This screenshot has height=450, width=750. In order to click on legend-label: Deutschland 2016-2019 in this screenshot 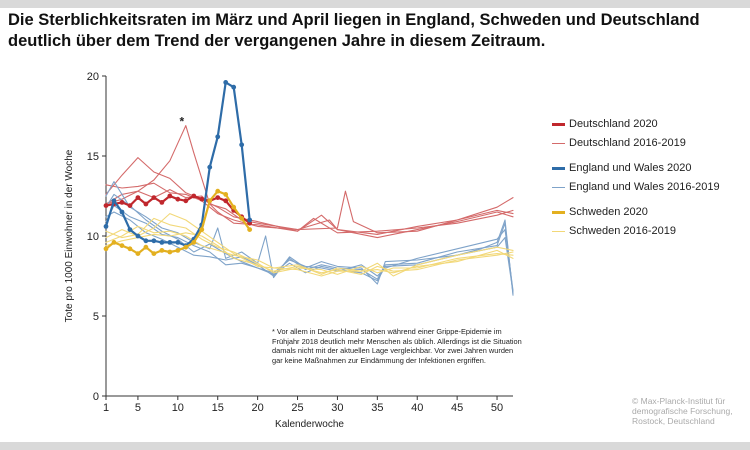, I will do `click(627, 143)`.